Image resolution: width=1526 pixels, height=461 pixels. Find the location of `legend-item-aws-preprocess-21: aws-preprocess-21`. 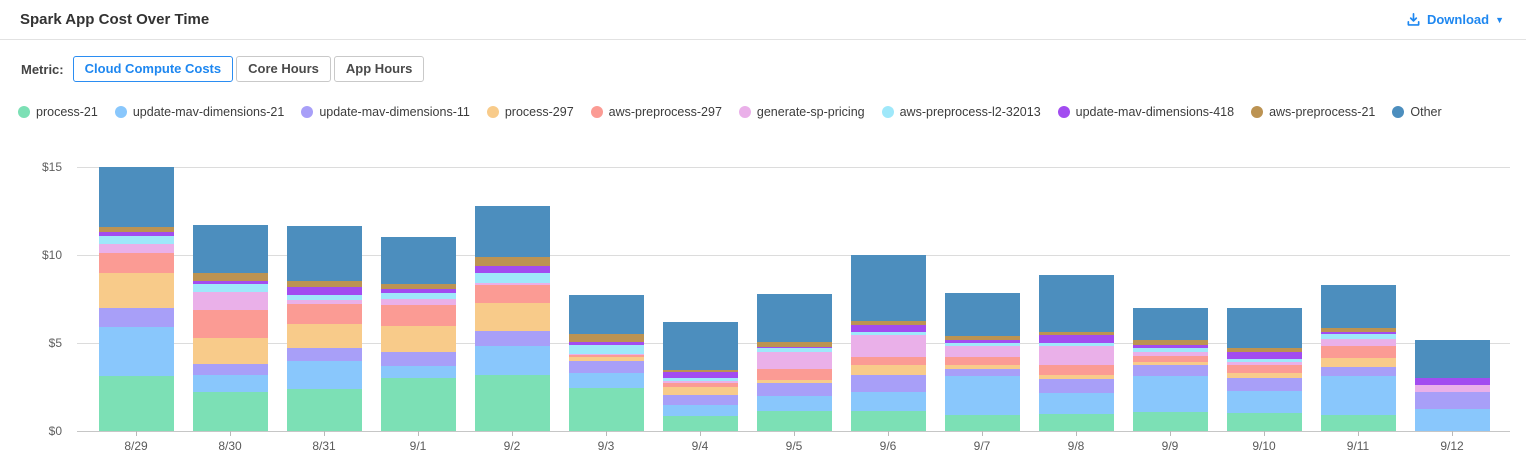

legend-item-aws-preprocess-21: aws-preprocess-21 is located at coordinates (1313, 112).